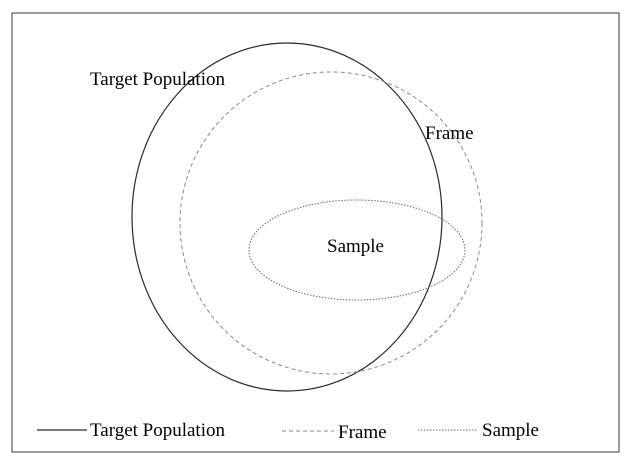 Image resolution: width=632 pixels, height=460 pixels. I want to click on legend-sample-label: Sample, so click(510, 430).